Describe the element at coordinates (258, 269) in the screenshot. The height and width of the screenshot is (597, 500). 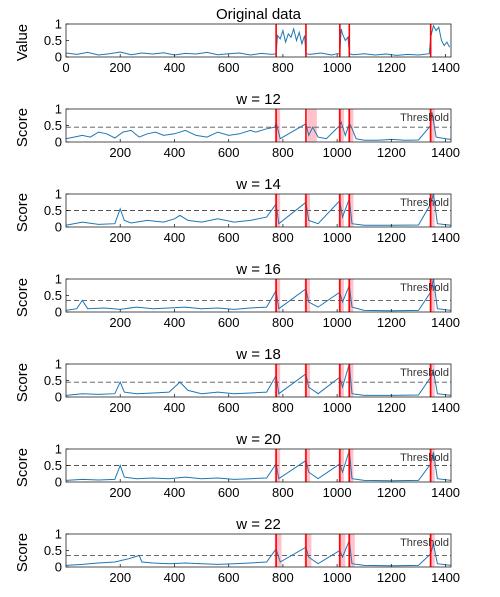
I see `subplot-title: w = 16` at that location.